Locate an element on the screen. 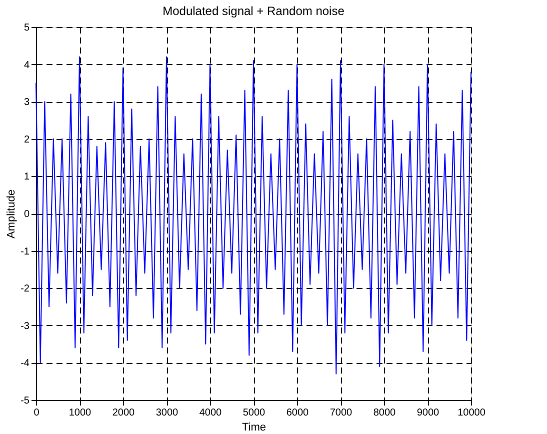 This screenshot has width=547, height=434. y-tick-label: -5 is located at coordinates (25, 401).